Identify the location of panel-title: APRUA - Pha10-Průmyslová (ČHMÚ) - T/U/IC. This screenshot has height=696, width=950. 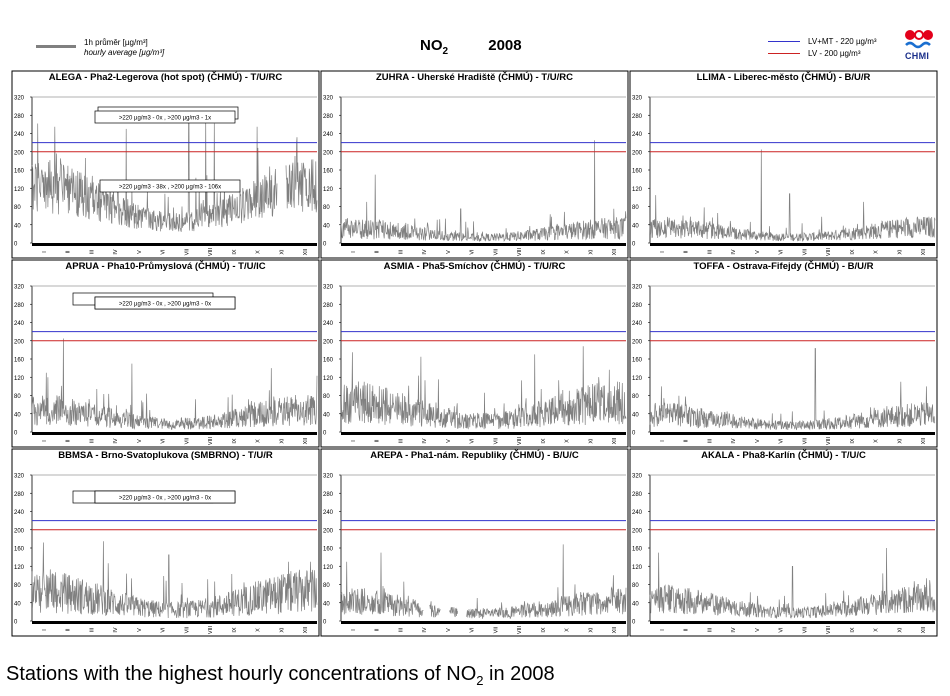
(165, 266).